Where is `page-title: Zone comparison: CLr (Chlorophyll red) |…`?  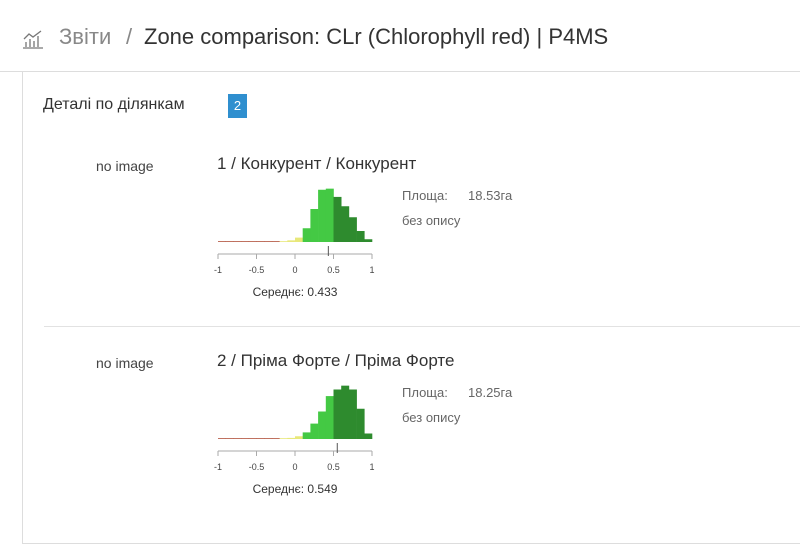
page-title: Zone comparison: CLr (Chlorophyll red) |… is located at coordinates (376, 36).